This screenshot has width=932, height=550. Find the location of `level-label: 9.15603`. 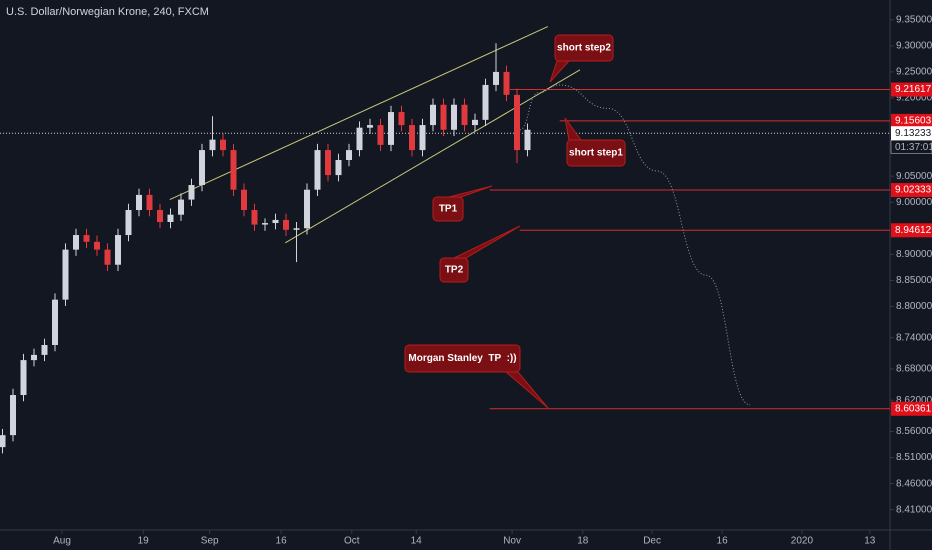

level-label: 9.15603 is located at coordinates (913, 121).